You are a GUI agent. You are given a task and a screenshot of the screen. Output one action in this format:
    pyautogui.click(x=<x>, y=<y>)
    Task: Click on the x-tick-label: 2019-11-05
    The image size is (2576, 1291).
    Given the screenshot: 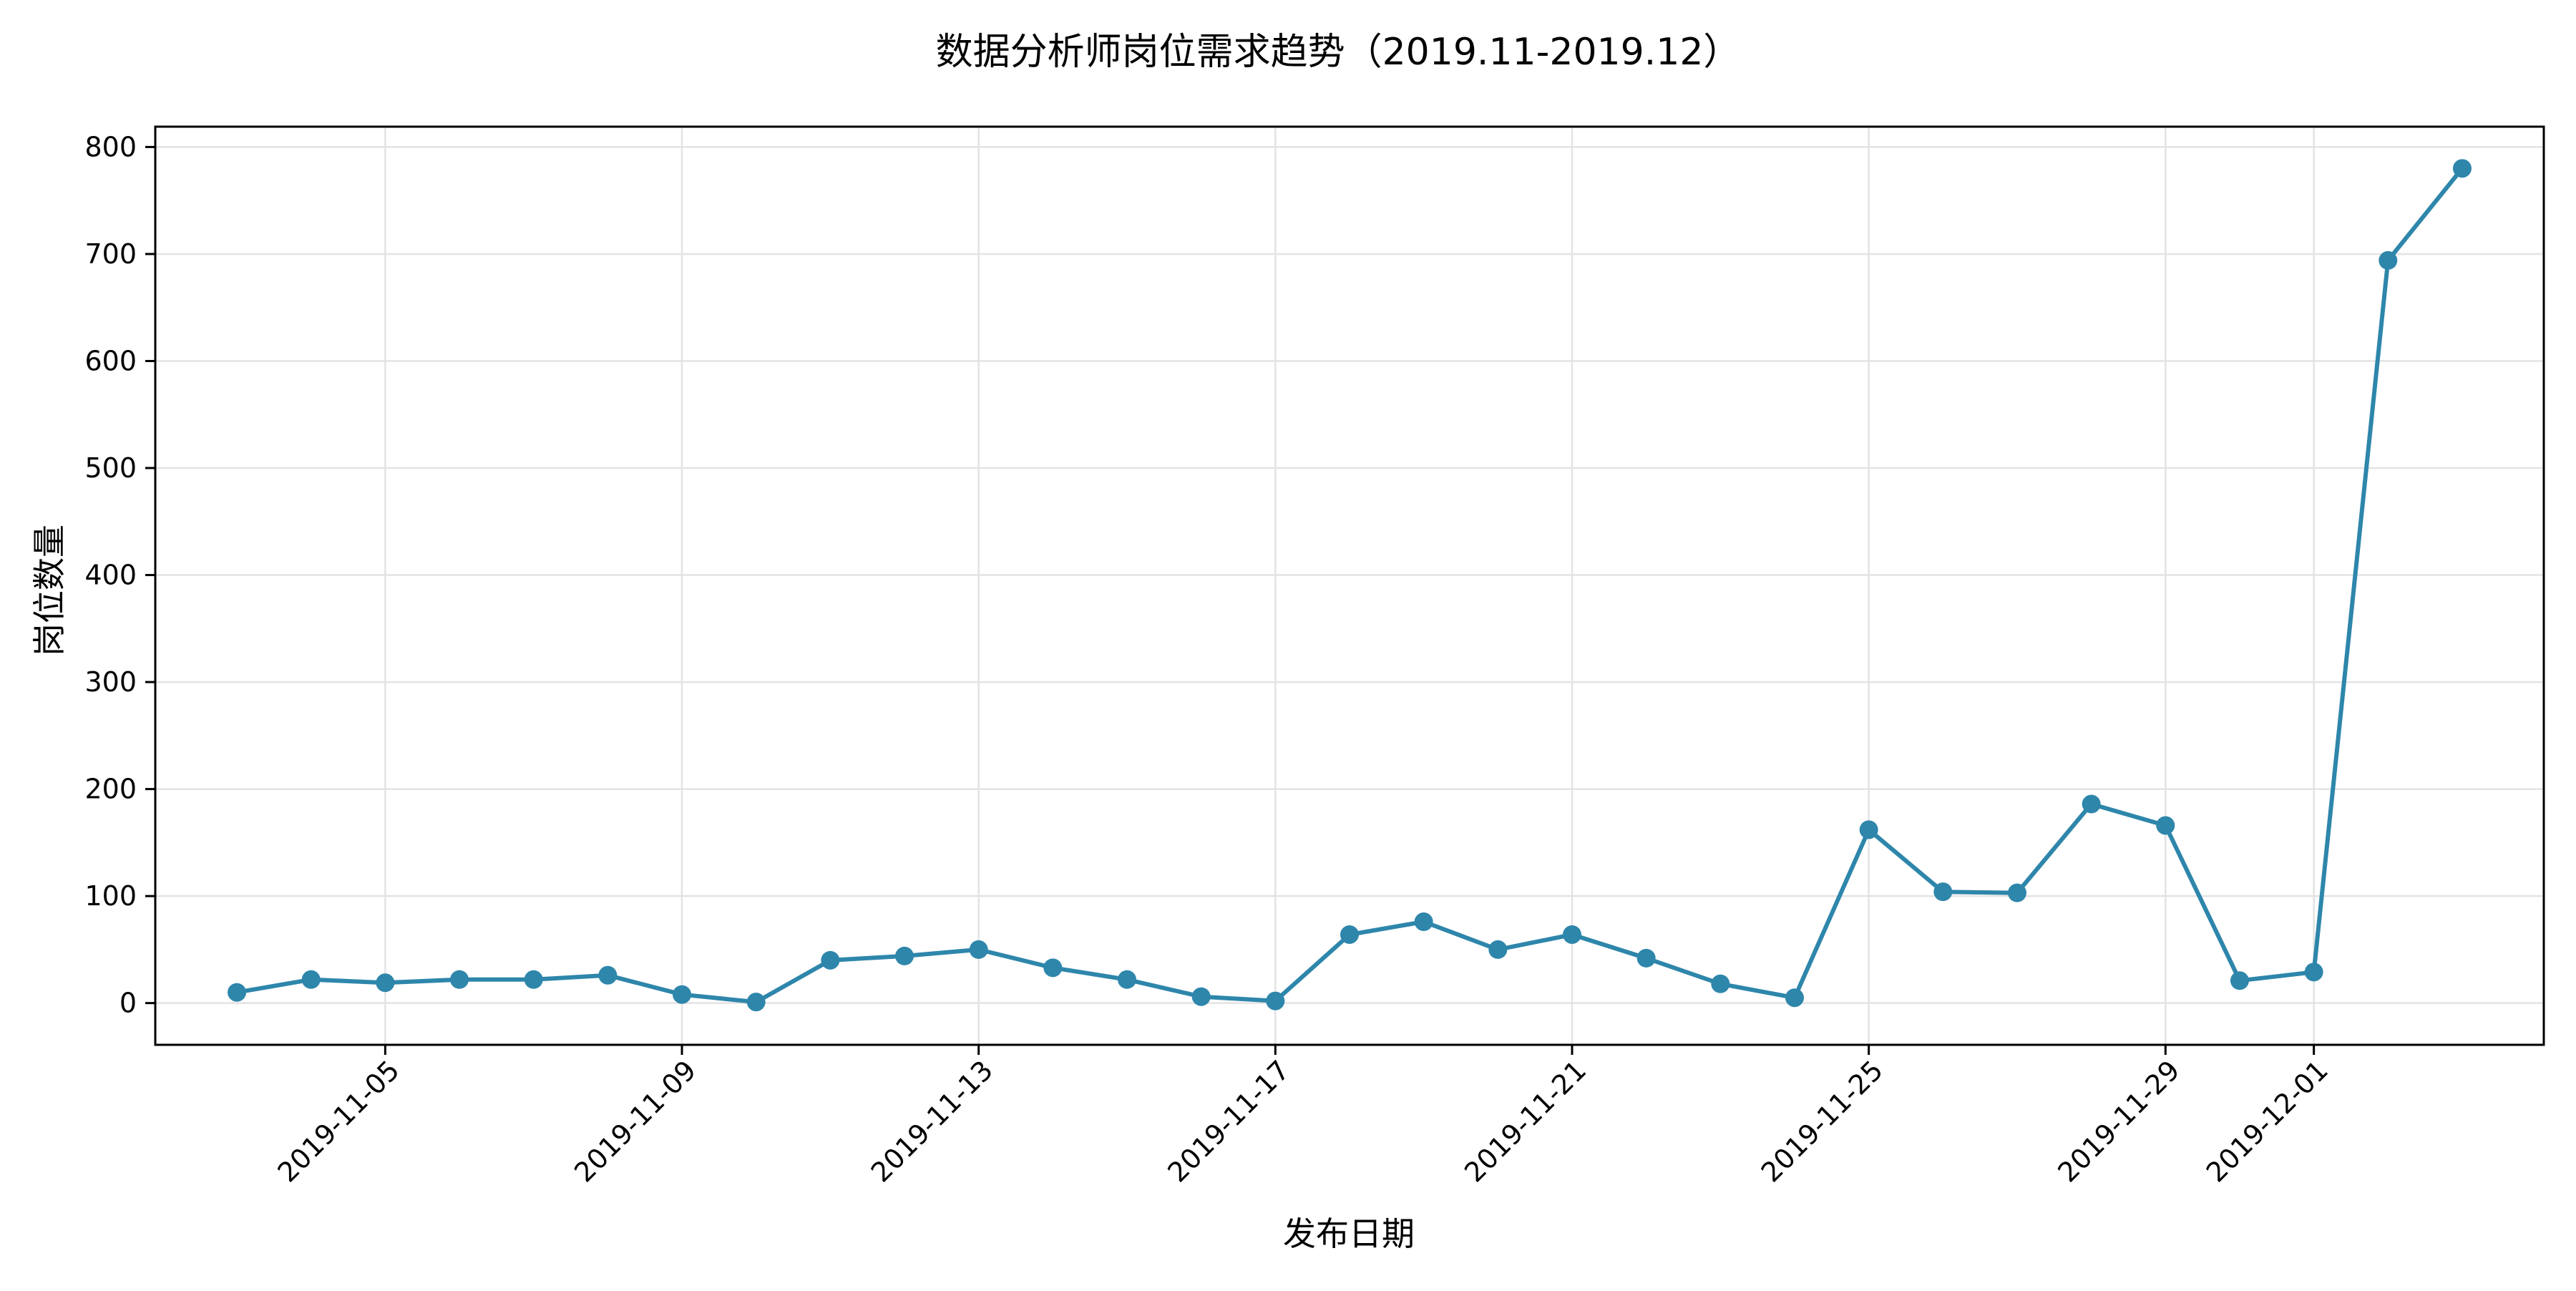 What is the action you would take?
    pyautogui.click(x=338, y=1121)
    